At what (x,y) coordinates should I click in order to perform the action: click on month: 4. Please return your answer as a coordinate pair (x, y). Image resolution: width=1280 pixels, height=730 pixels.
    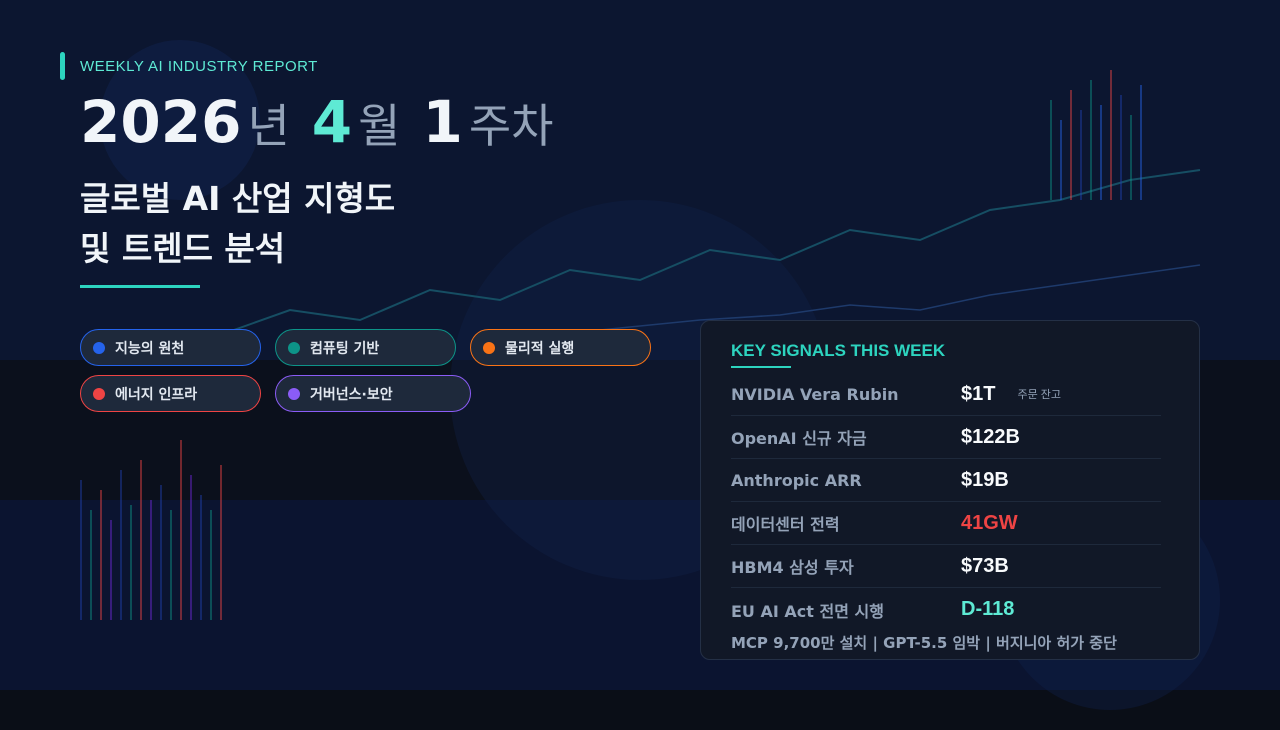
    Looking at the image, I should click on (332, 122).